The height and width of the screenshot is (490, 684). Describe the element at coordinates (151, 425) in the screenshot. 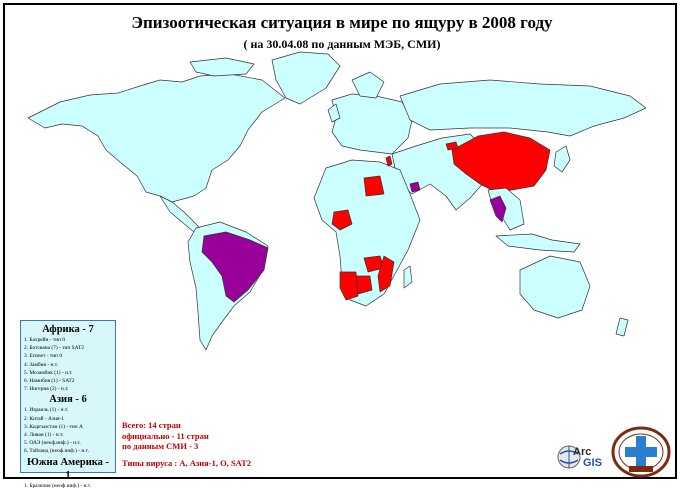

I see `stats-total: Всего: 14 стран` at that location.